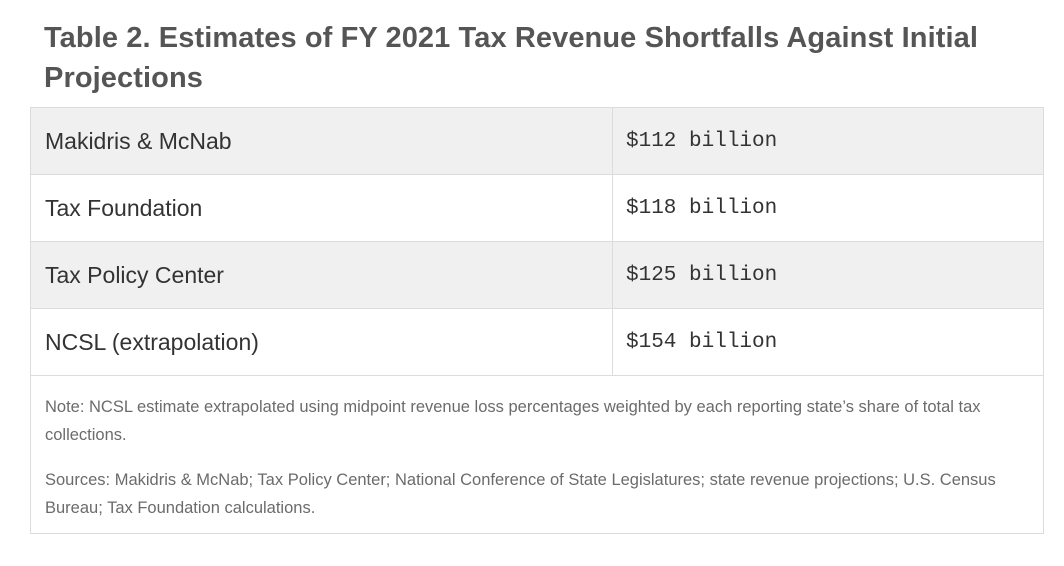 This screenshot has width=1064, height=566. What do you see at coordinates (702, 208) in the screenshot?
I see `estimate-cell: $118 billion` at bounding box center [702, 208].